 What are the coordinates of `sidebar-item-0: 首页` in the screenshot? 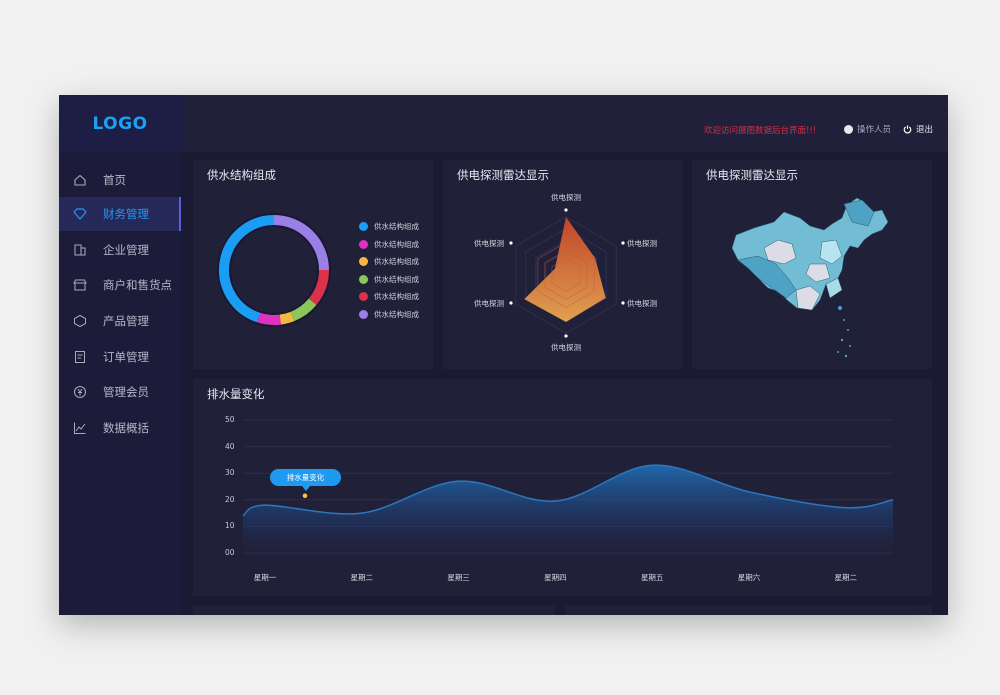 It's located at (120, 180).